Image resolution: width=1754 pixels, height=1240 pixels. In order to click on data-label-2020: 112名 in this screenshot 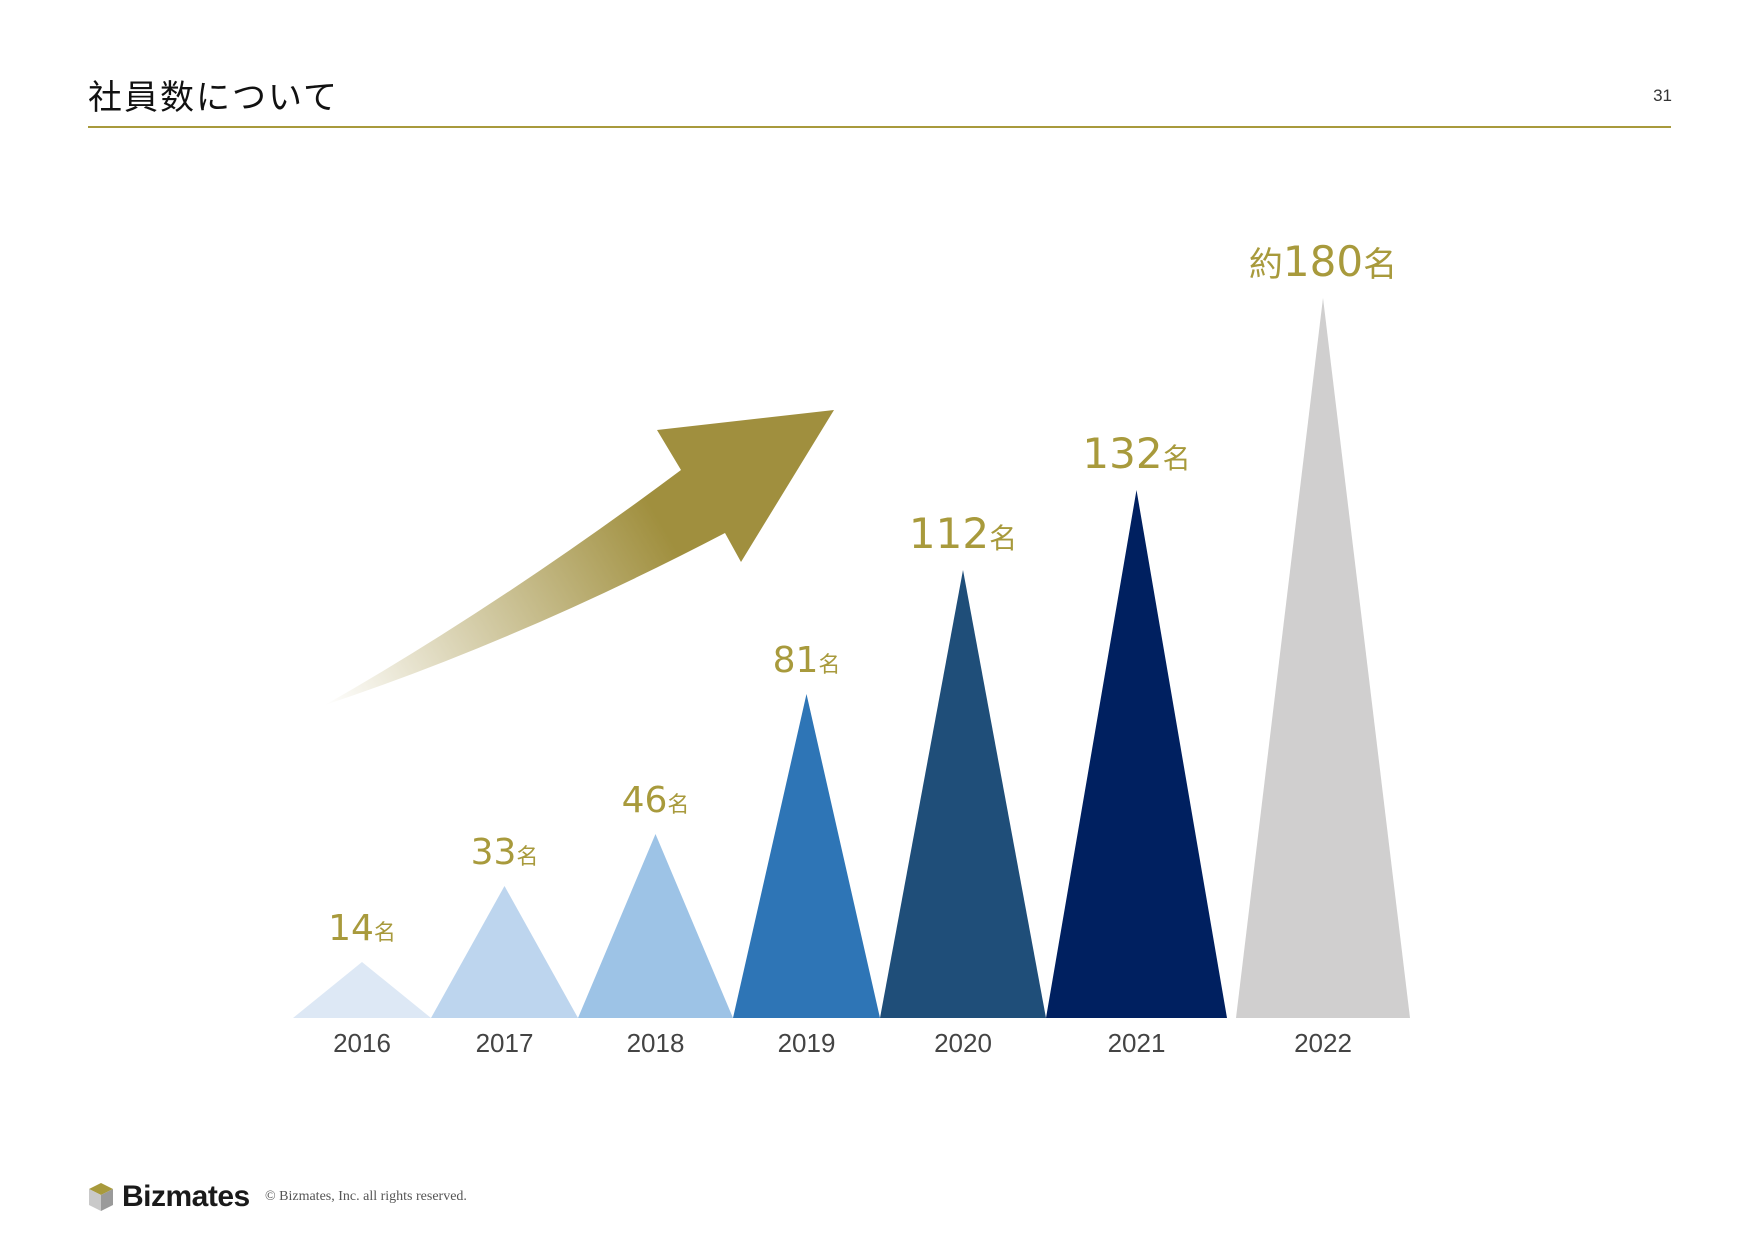, I will do `click(963, 533)`.